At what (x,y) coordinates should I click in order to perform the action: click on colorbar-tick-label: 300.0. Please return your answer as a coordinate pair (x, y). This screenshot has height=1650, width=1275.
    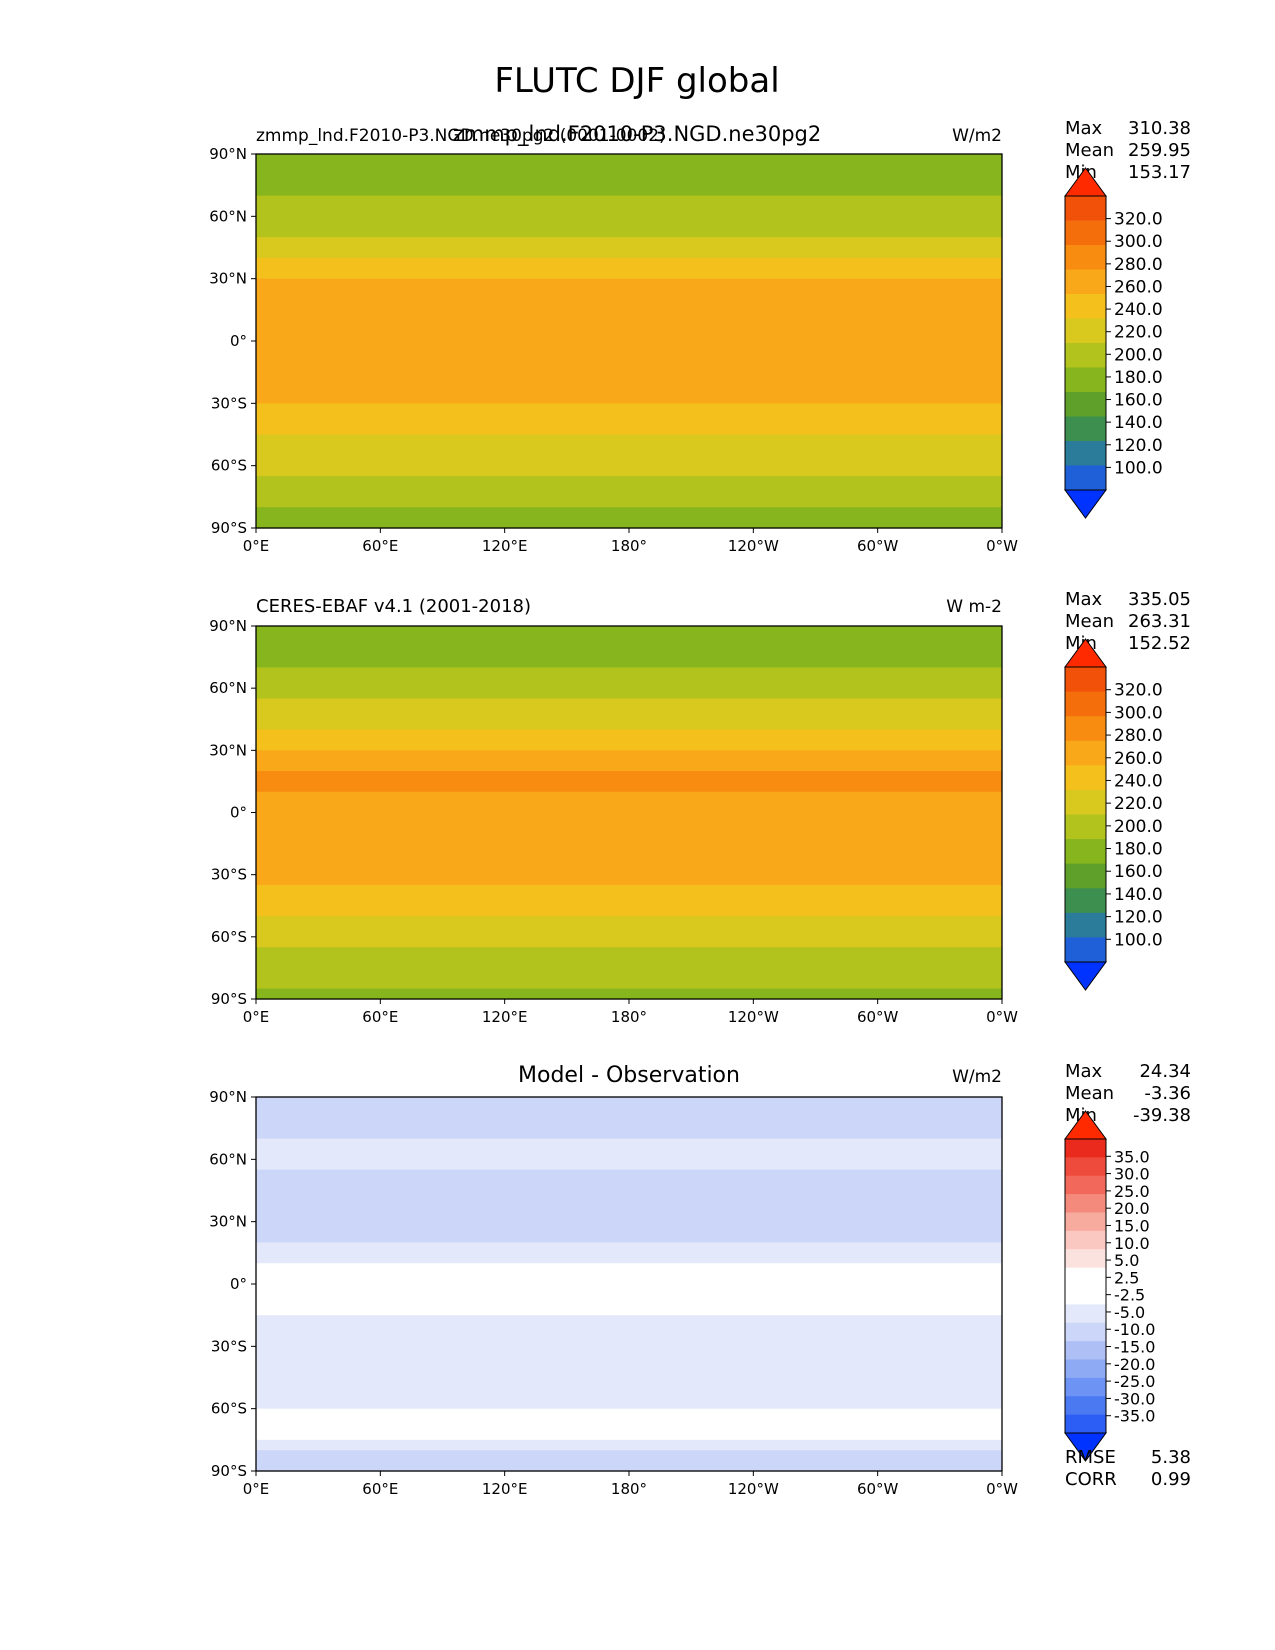
    Looking at the image, I should click on (1138, 713).